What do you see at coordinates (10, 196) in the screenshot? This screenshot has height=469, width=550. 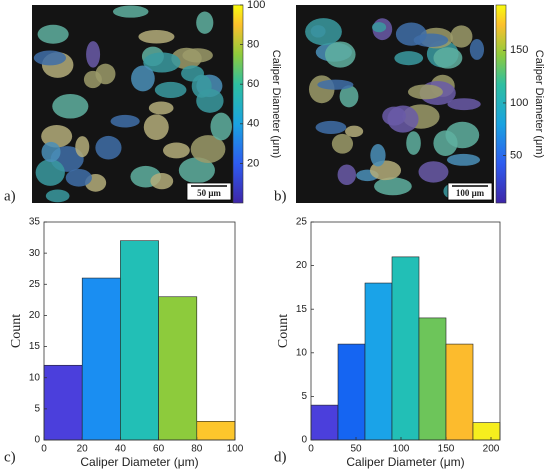 I see `panel-label: a)` at bounding box center [10, 196].